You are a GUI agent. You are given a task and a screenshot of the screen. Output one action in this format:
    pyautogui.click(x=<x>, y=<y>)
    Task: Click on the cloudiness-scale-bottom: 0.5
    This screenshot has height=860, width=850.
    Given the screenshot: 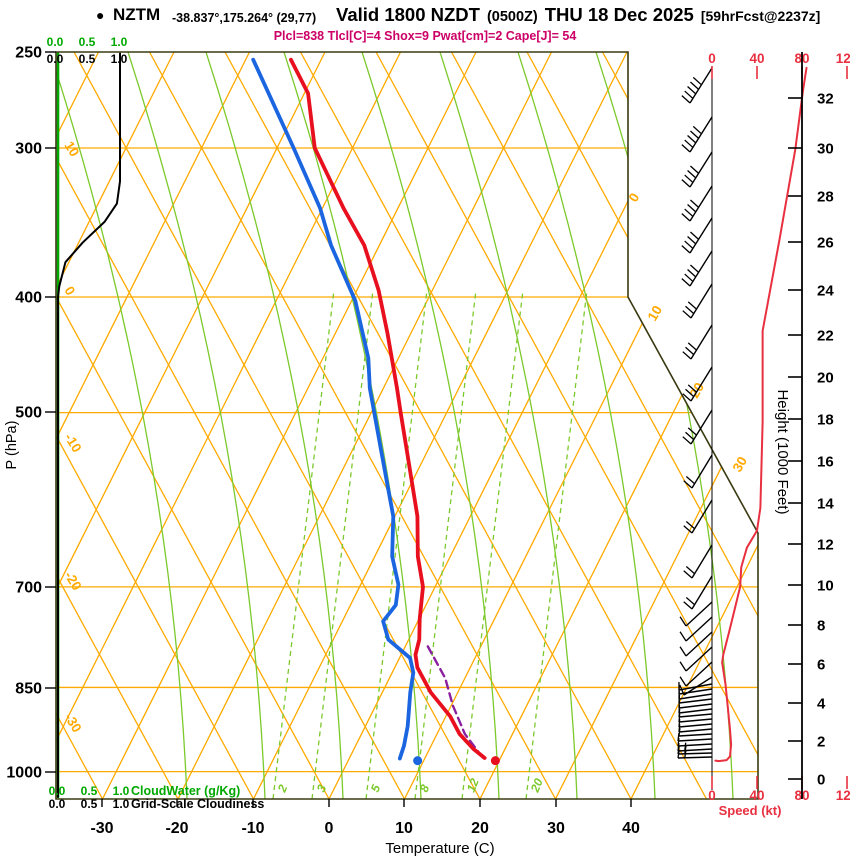 What is the action you would take?
    pyautogui.click(x=89, y=804)
    